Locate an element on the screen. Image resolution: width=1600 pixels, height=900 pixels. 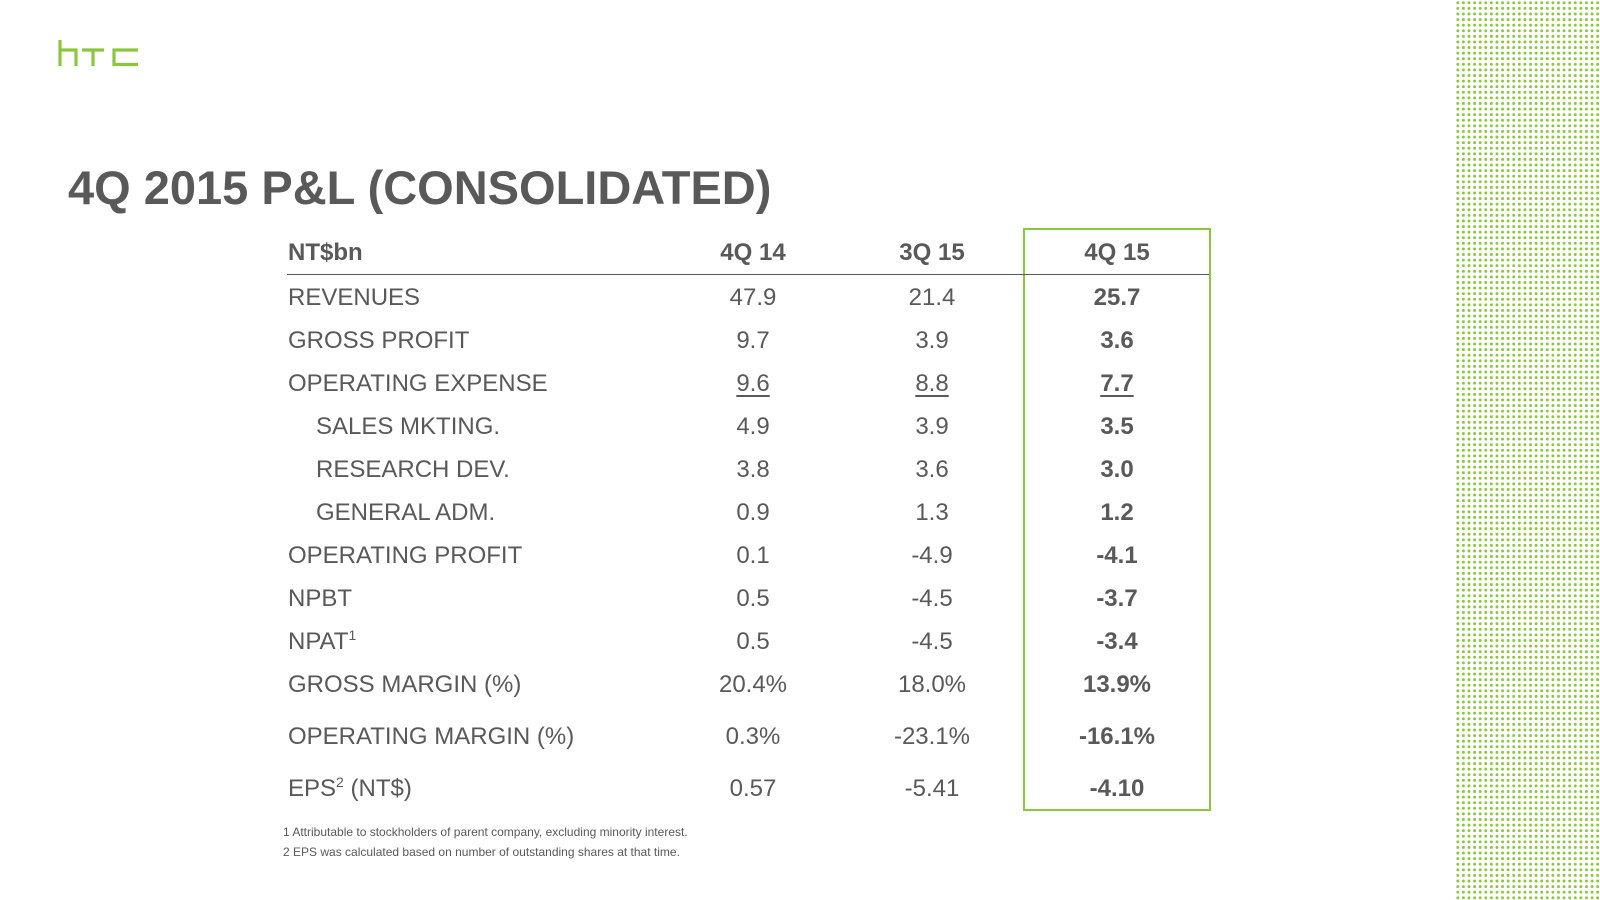
header-divider is located at coordinates (748, 274).